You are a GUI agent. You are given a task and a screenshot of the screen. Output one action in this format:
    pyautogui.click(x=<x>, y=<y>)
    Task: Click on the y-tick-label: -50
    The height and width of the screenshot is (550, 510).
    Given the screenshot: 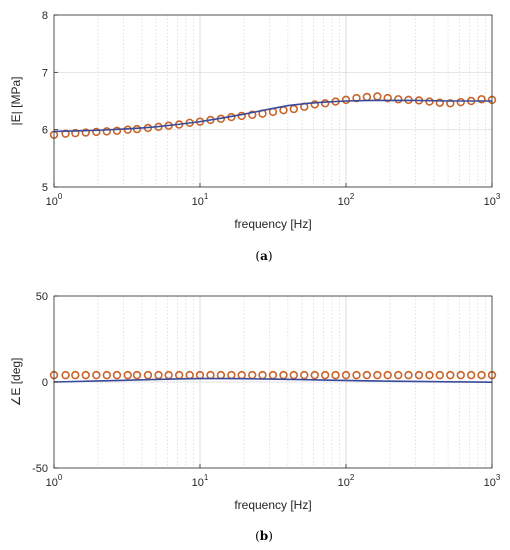 What is the action you would take?
    pyautogui.click(x=40, y=469)
    